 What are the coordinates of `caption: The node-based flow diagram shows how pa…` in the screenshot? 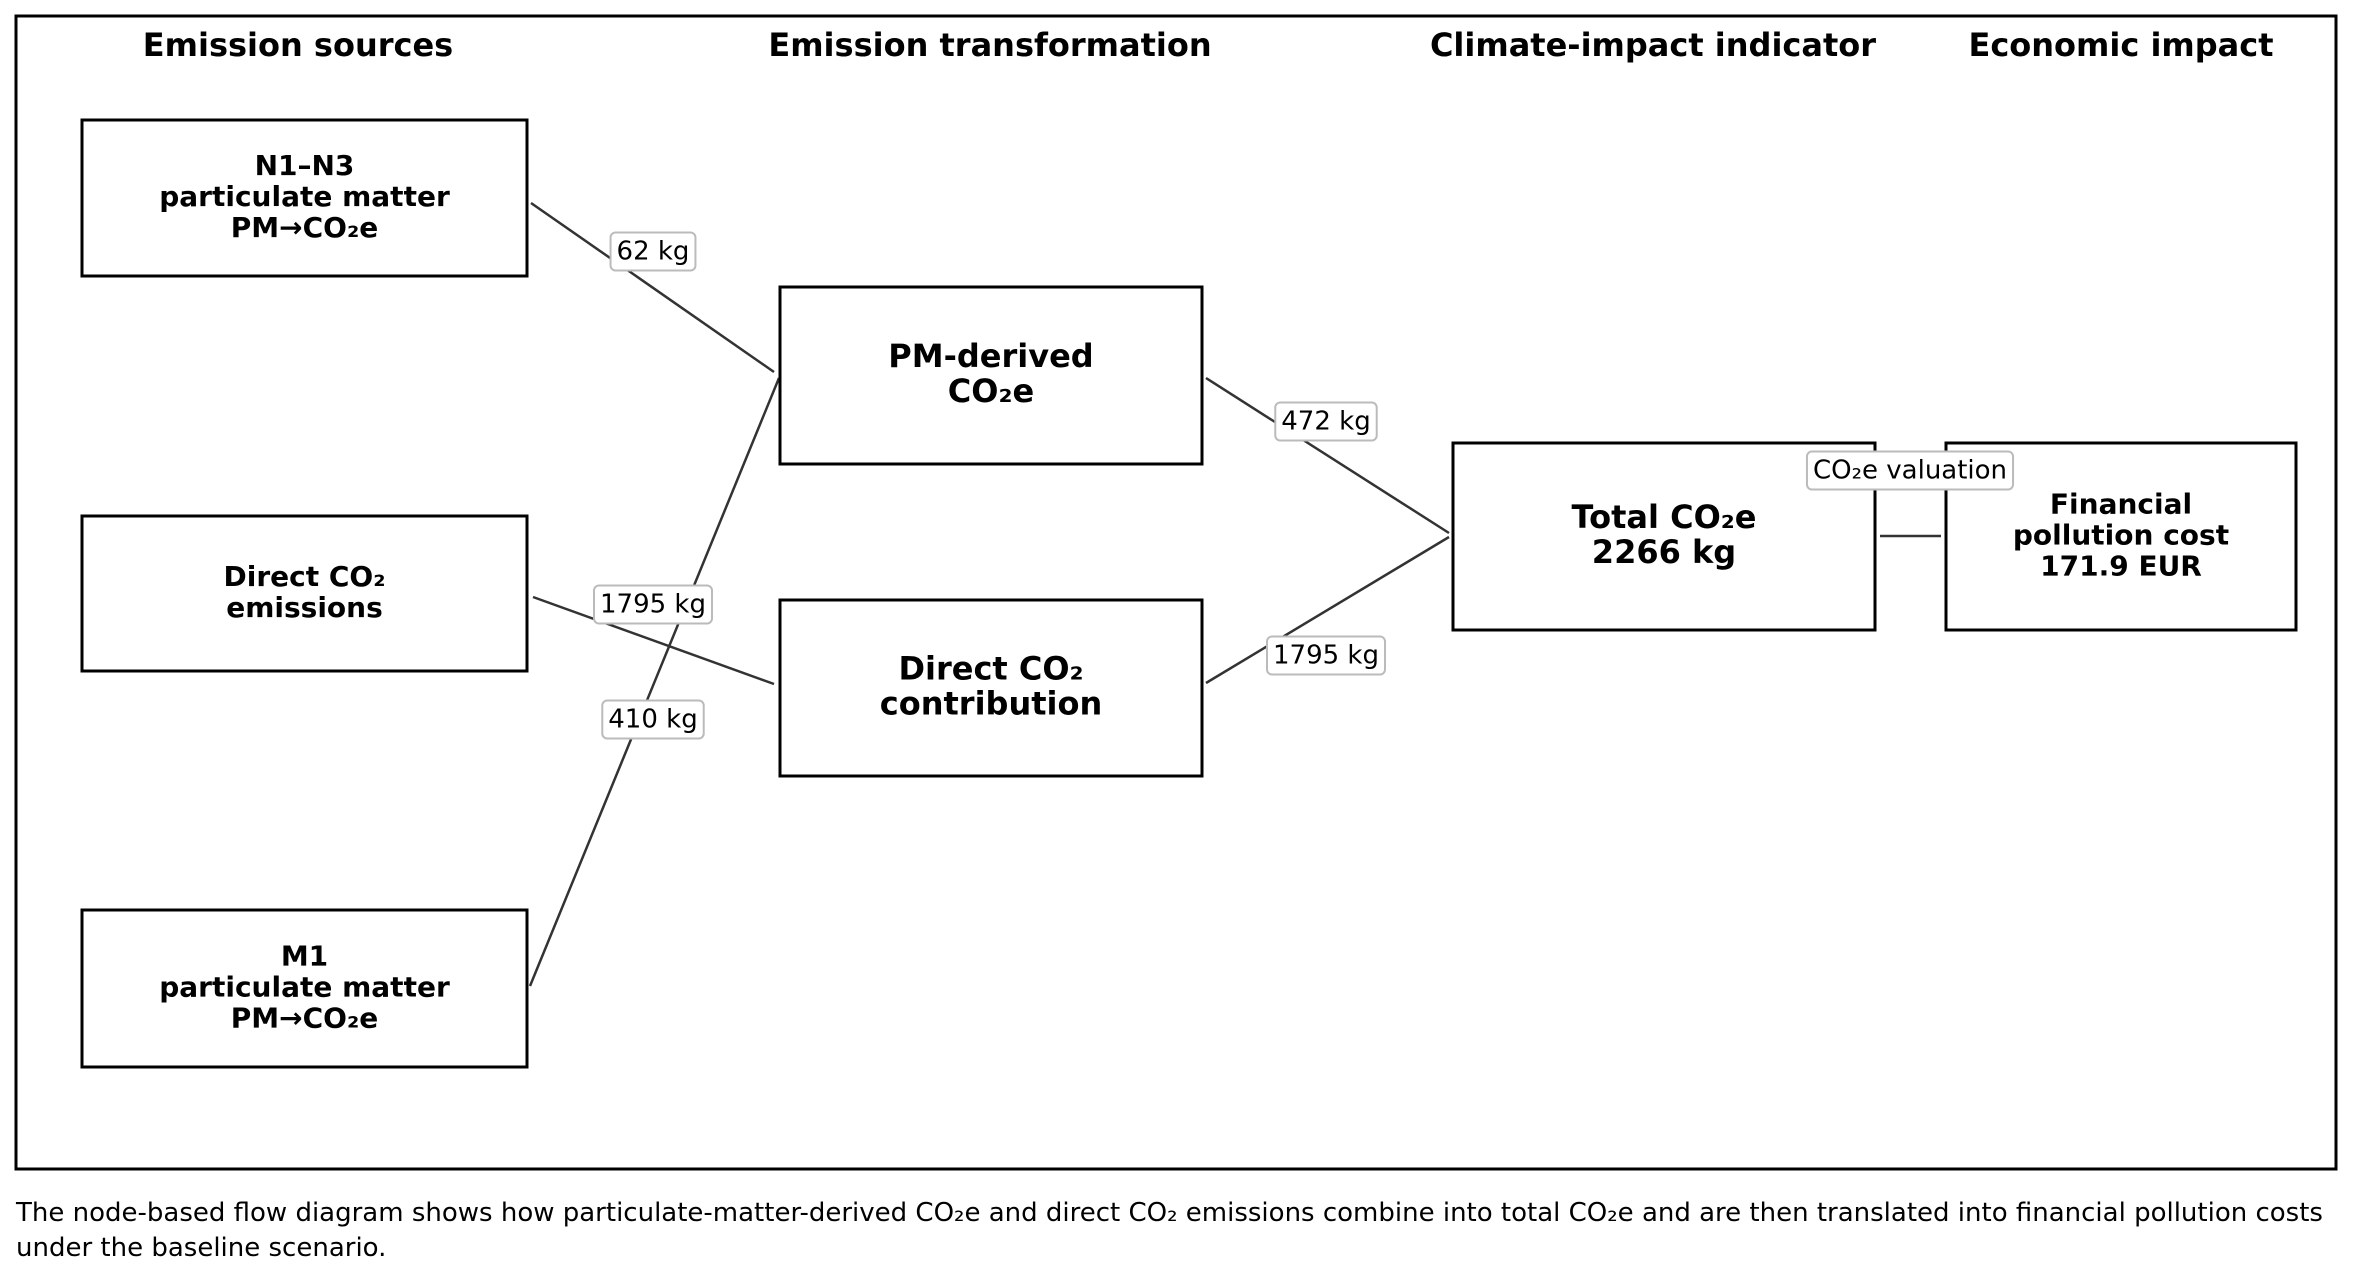 It's located at (1169, 1230).